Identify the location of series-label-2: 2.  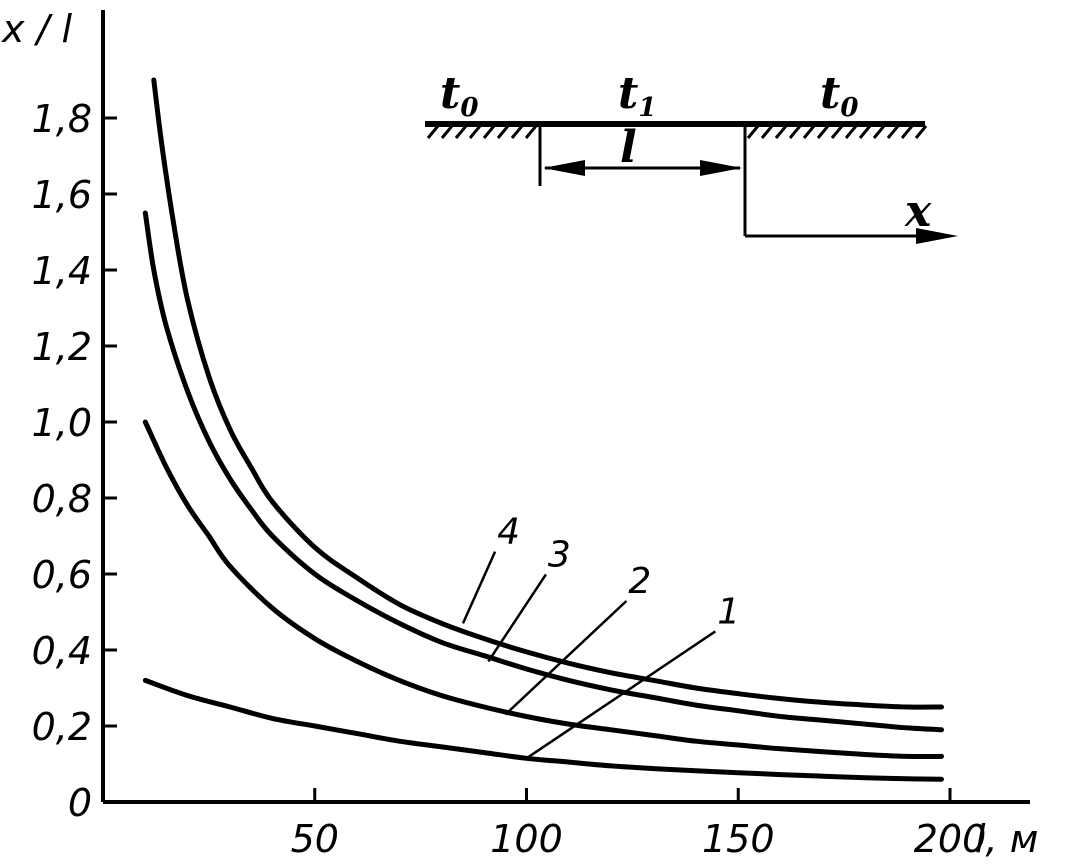
(639, 581).